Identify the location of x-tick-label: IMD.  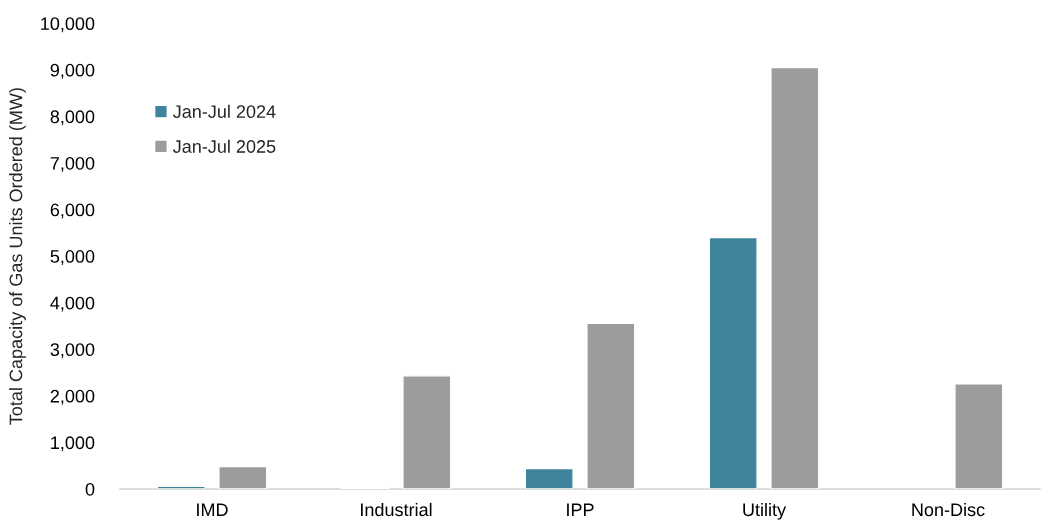
(212, 509).